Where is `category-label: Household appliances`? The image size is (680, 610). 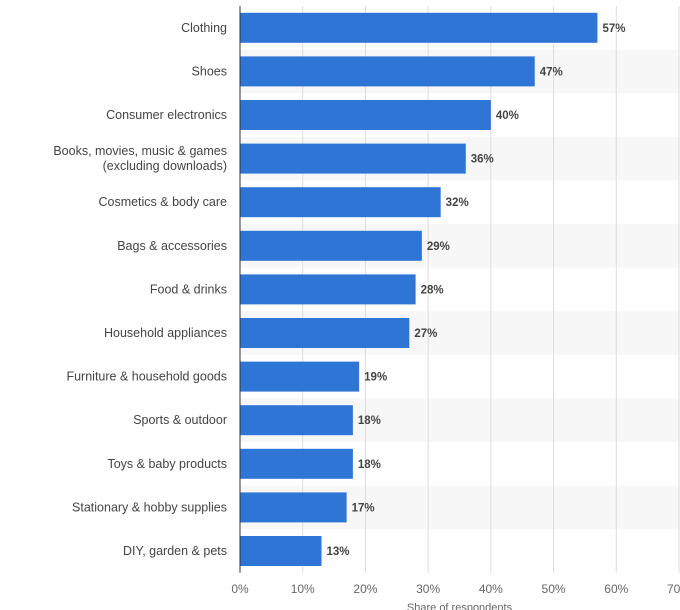
category-label: Household appliances is located at coordinates (165, 333).